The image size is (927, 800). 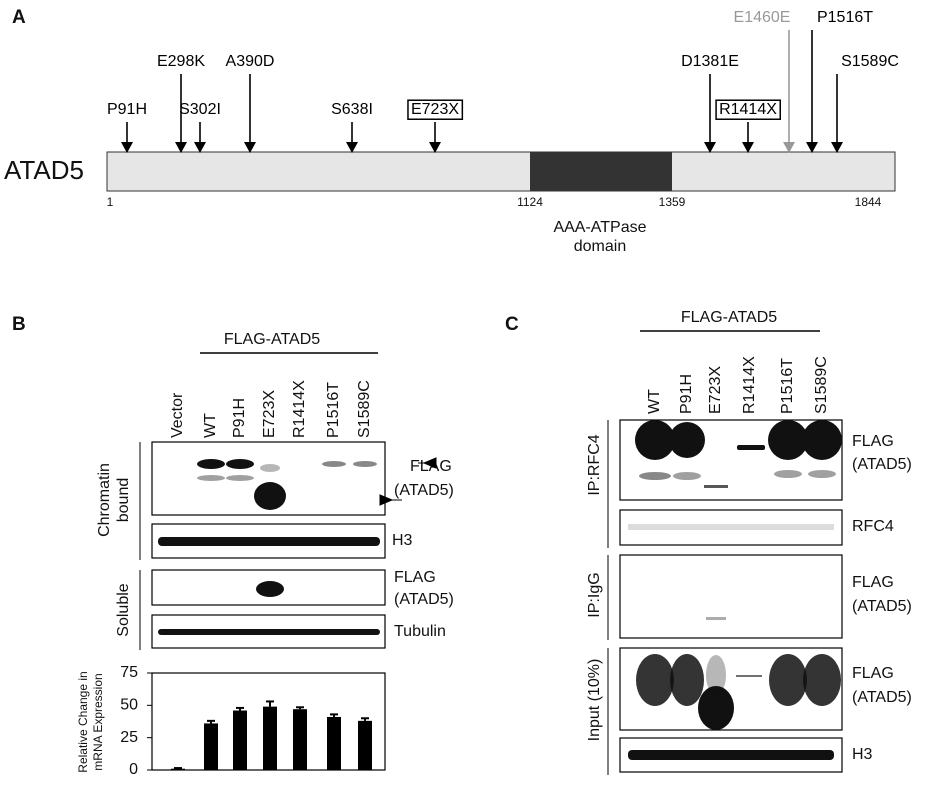 What do you see at coordinates (127, 109) in the screenshot?
I see `mutation-label: P91H` at bounding box center [127, 109].